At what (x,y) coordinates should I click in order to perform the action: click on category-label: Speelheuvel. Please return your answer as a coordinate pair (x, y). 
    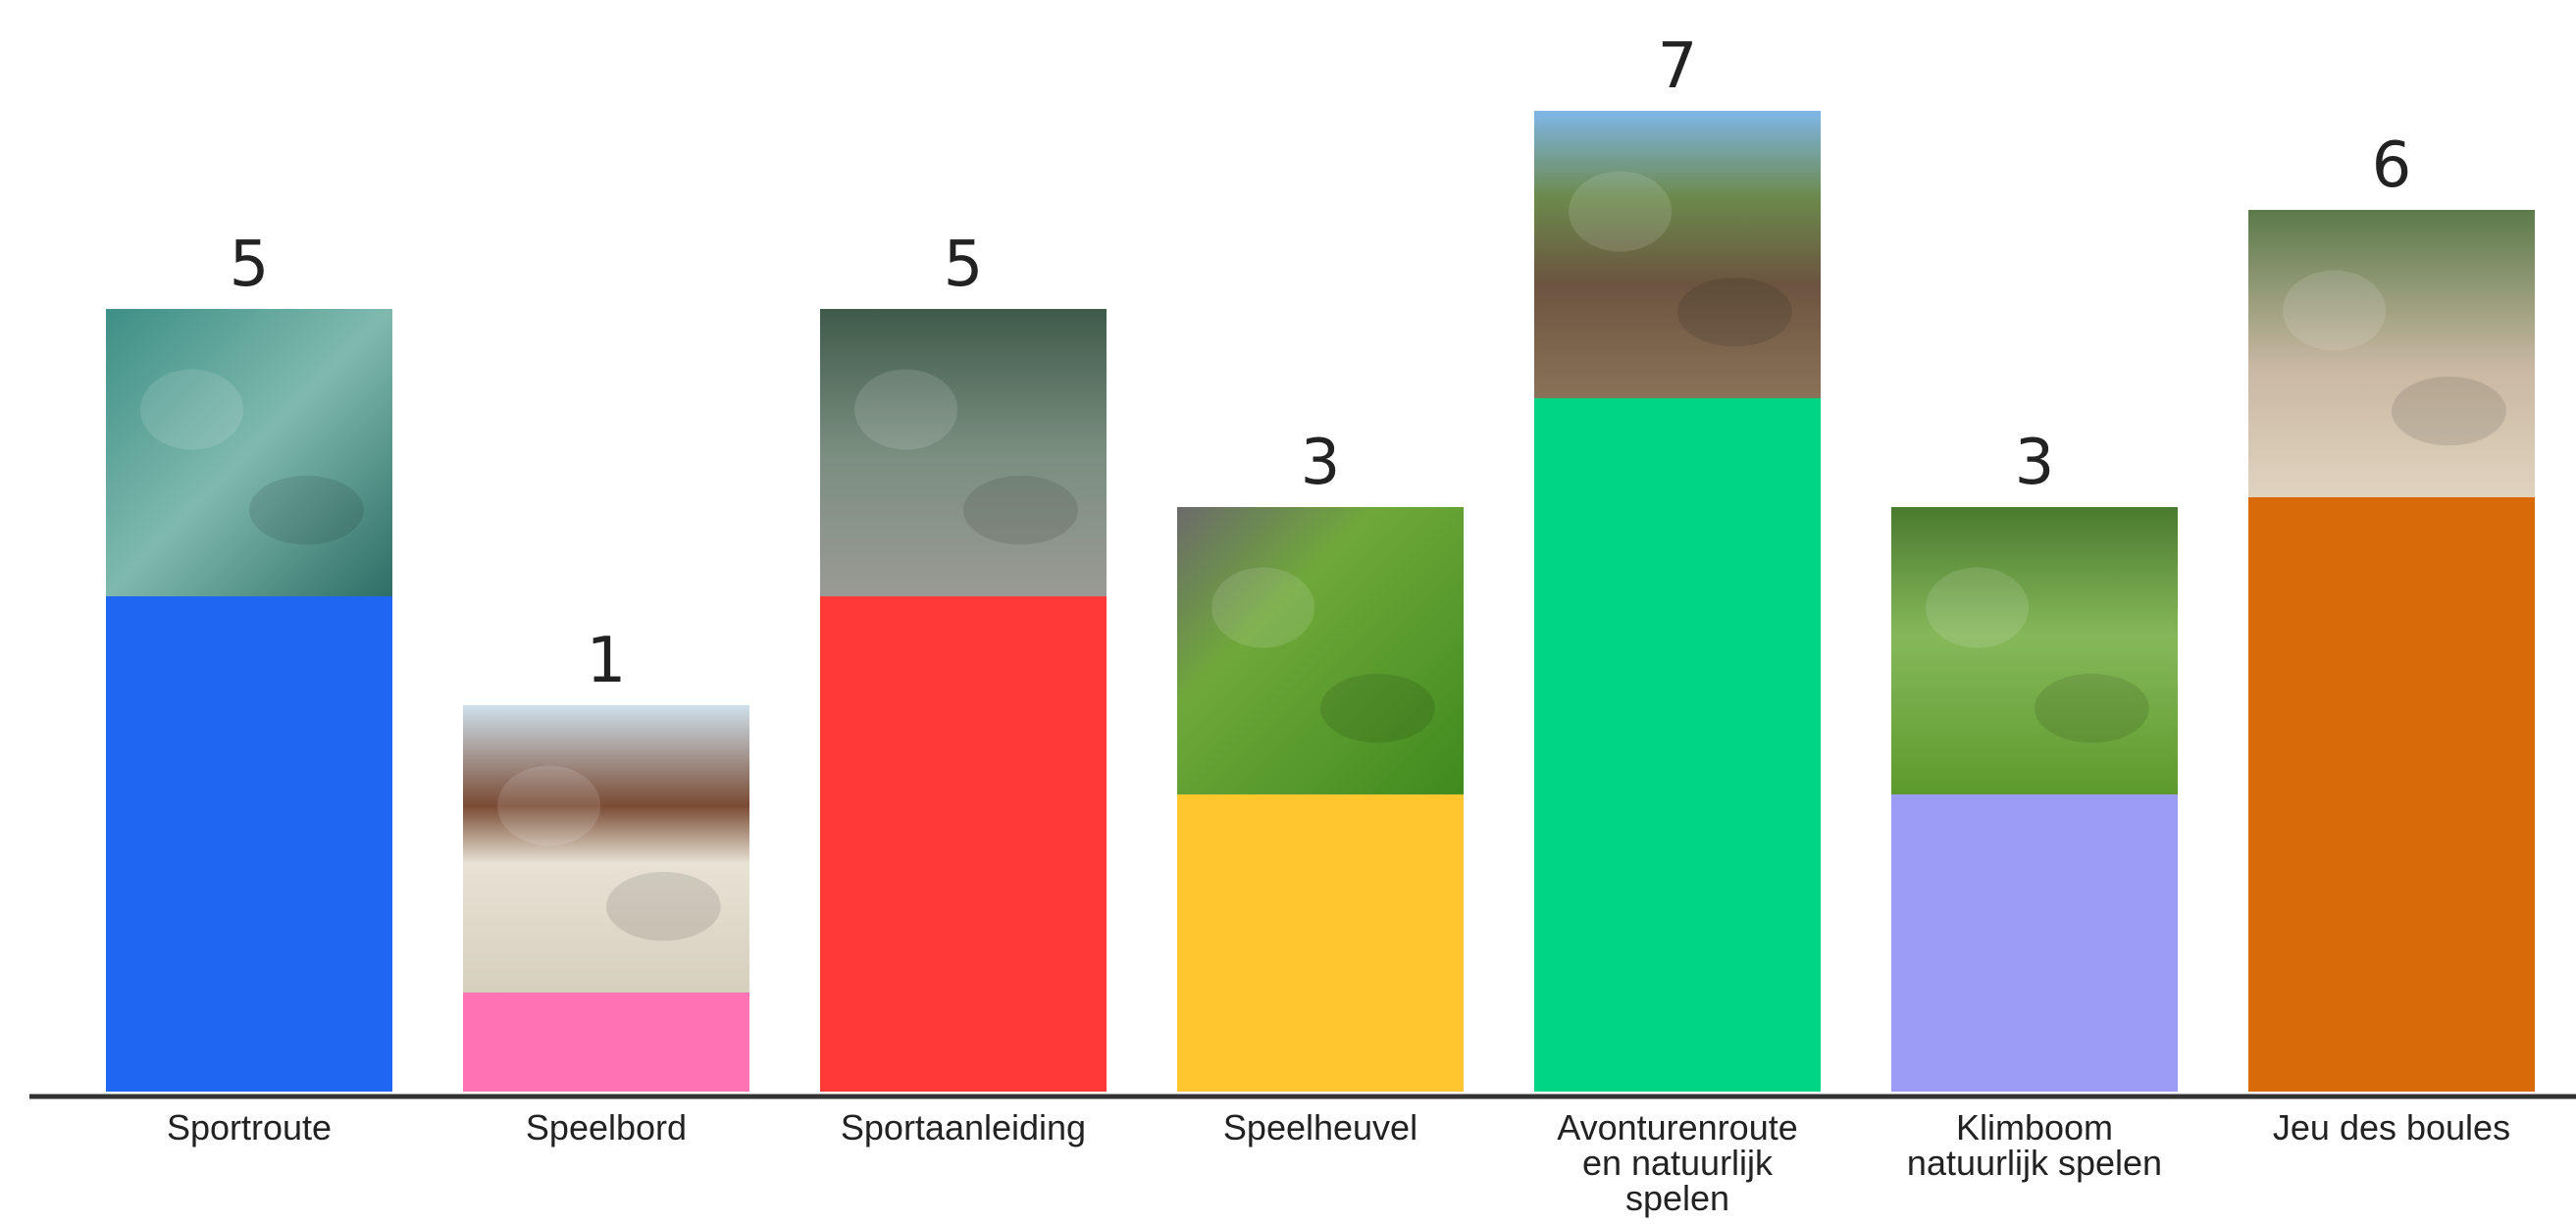
    Looking at the image, I should click on (1320, 1127).